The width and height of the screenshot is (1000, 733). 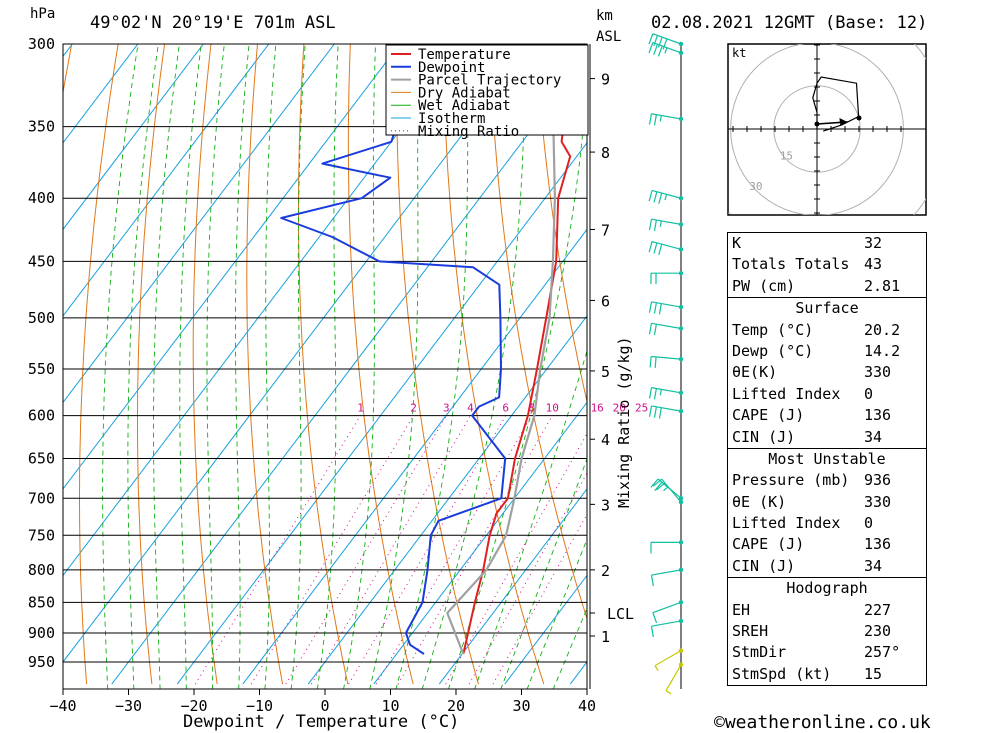 What do you see at coordinates (873, 673) in the screenshot?
I see `stmspd-value: 15` at bounding box center [873, 673].